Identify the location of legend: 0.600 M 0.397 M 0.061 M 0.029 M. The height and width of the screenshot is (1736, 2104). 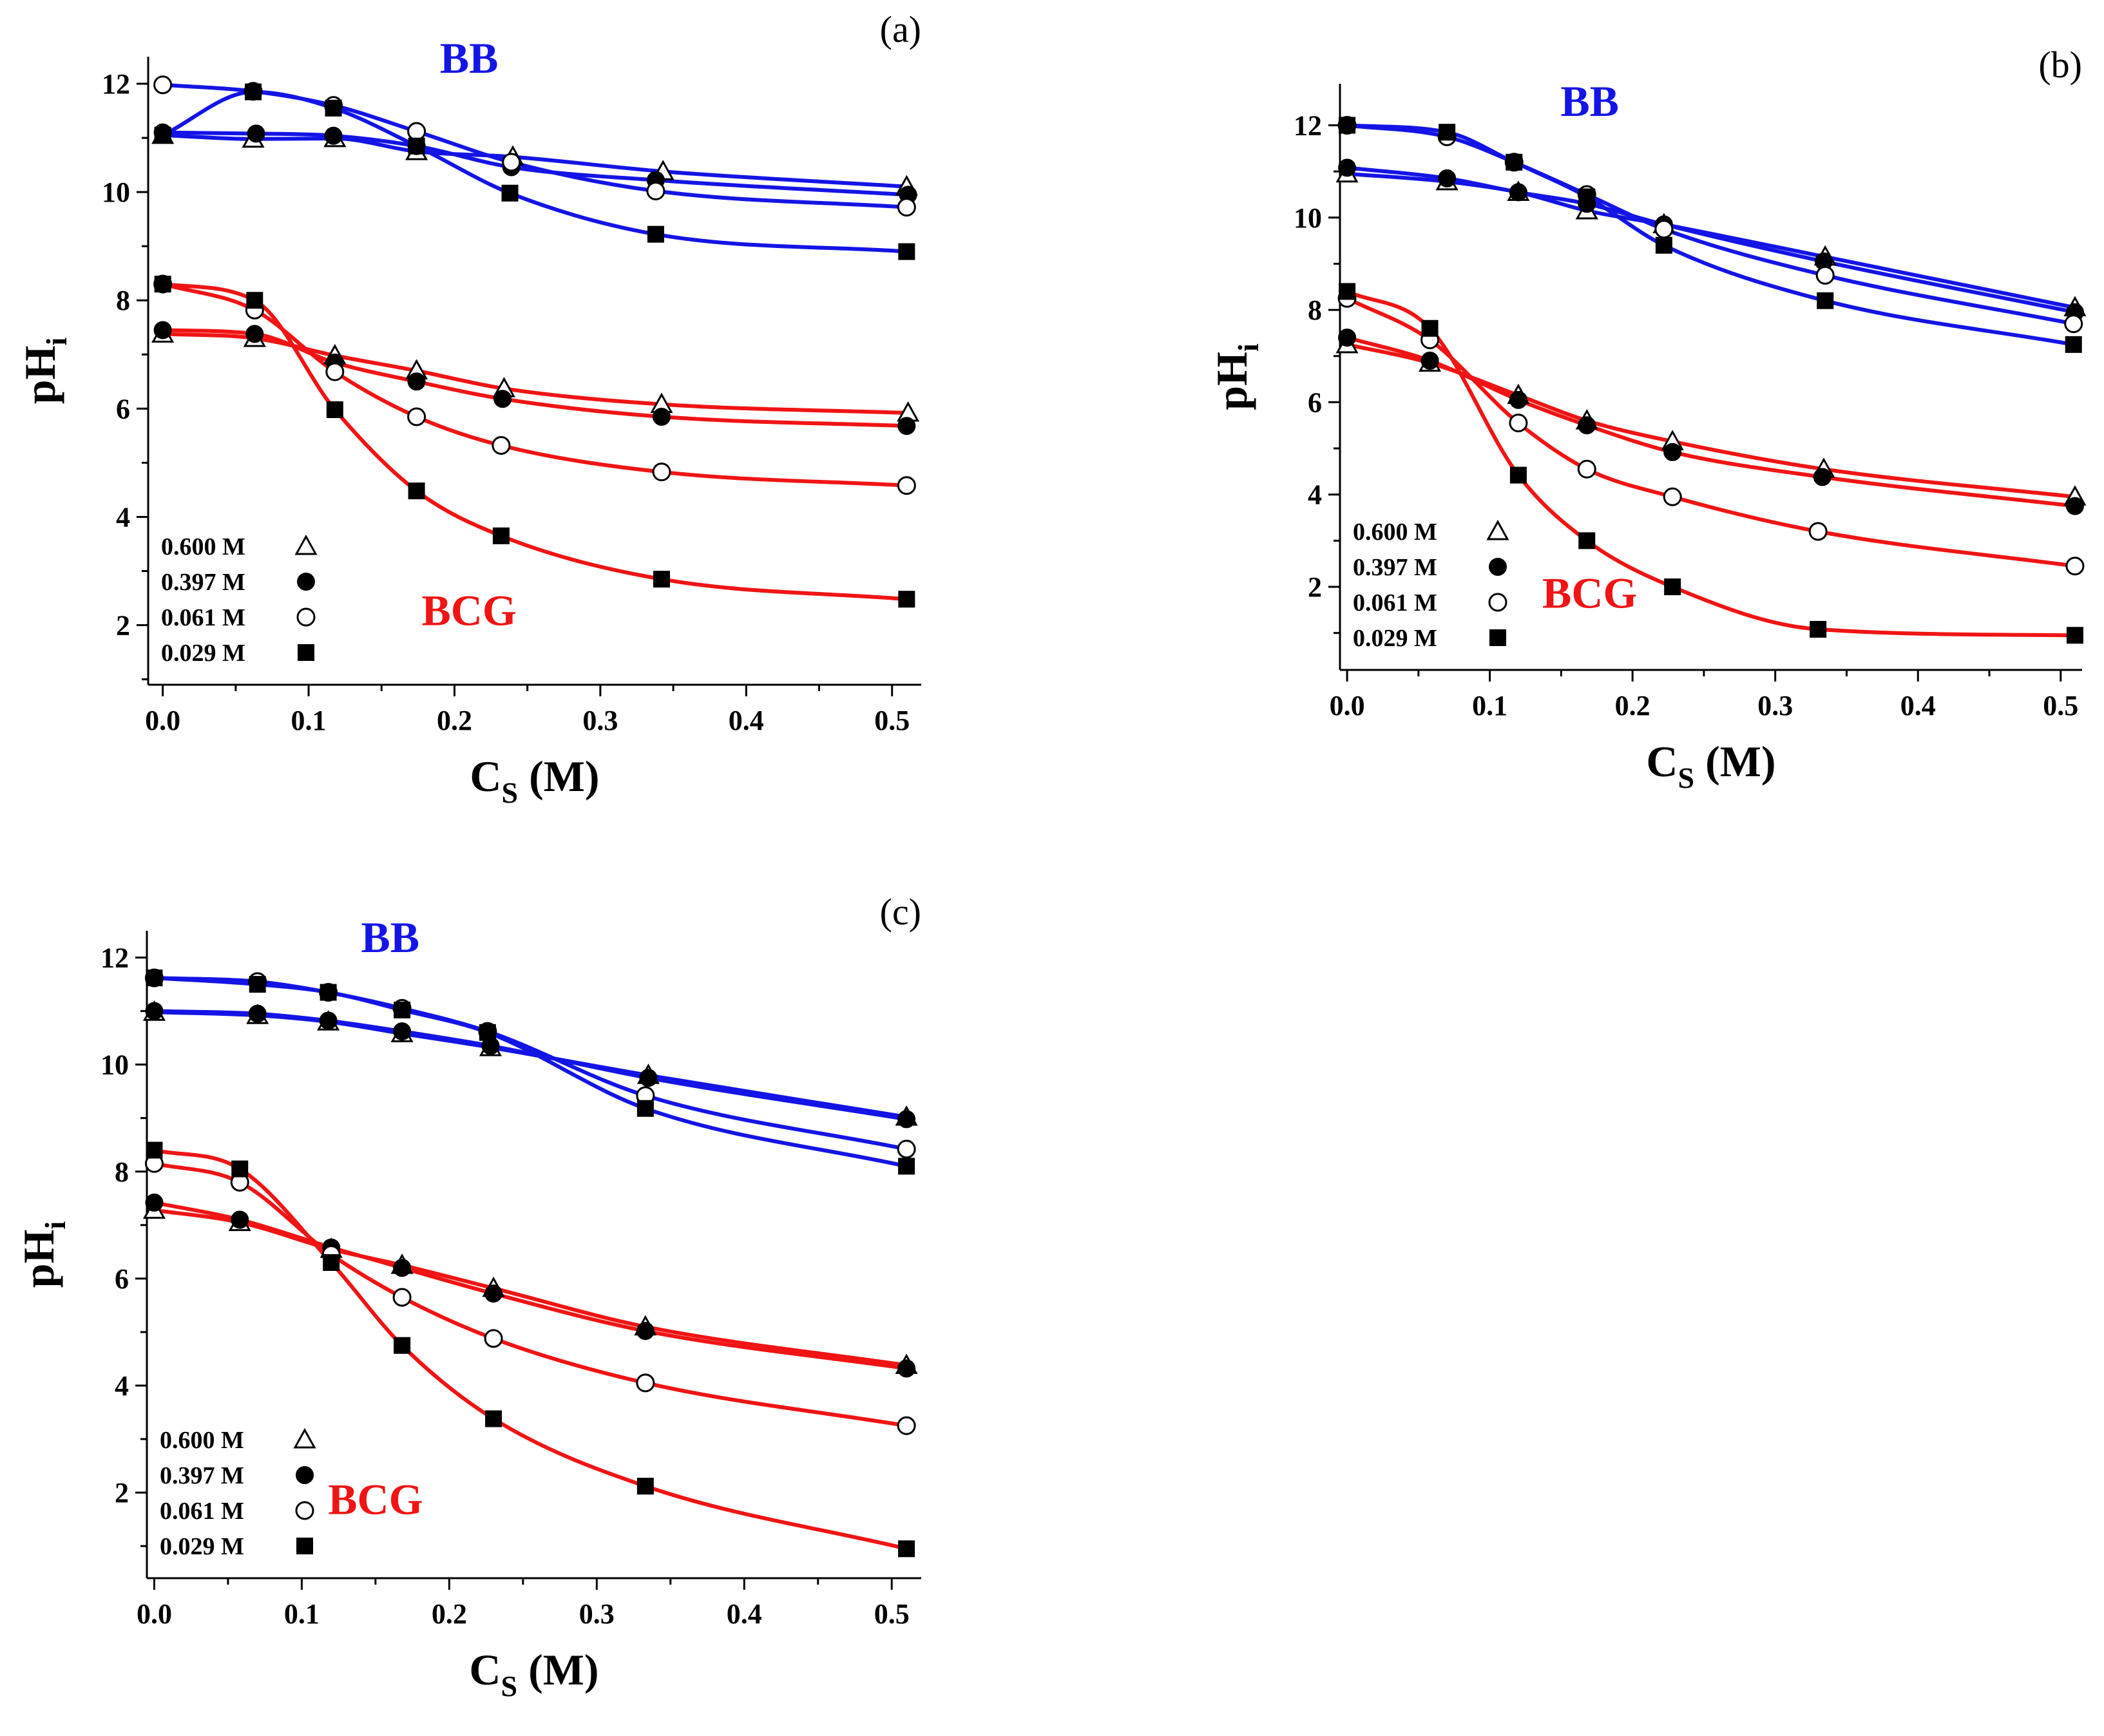
(1431, 585).